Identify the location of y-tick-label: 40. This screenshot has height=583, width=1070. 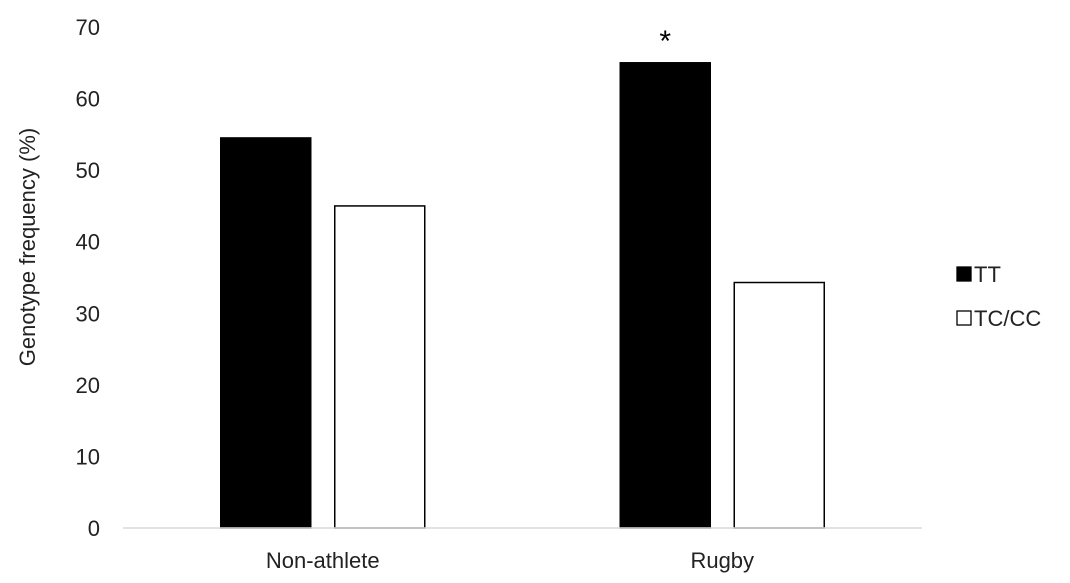
(88, 242).